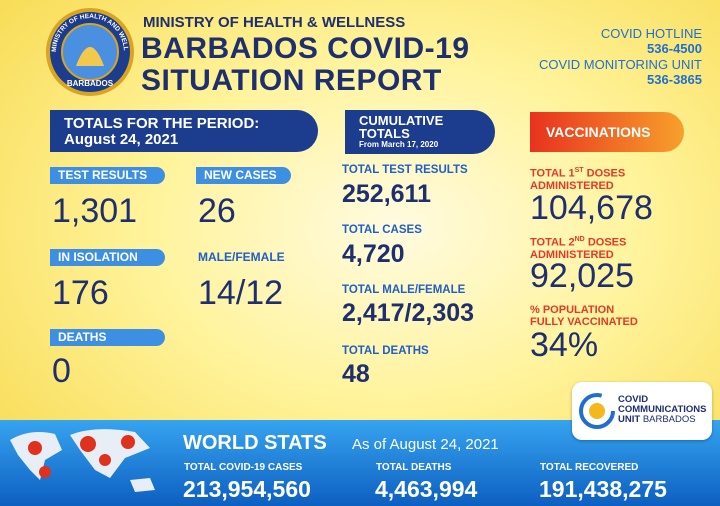  What do you see at coordinates (607, 132) in the screenshot?
I see `vaccinations-heading: VACCINATIONS` at bounding box center [607, 132].